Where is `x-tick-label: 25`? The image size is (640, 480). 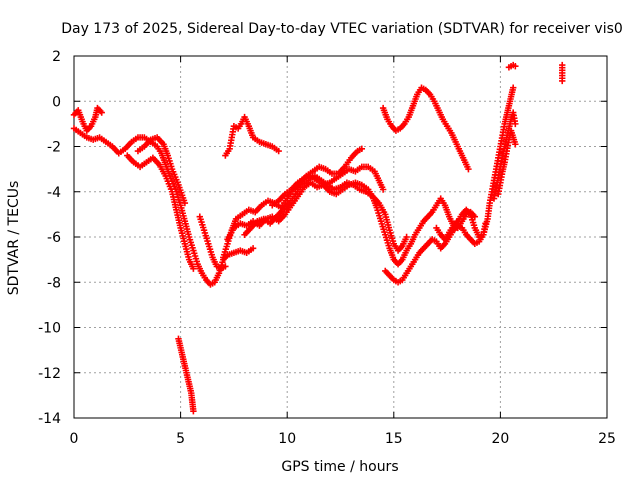 x-tick-label: 25 is located at coordinates (607, 439).